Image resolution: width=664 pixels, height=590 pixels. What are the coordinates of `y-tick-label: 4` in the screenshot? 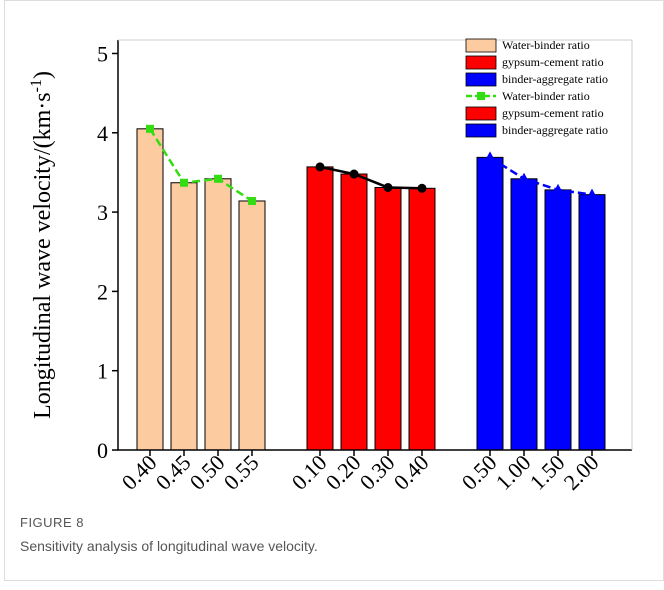 It's located at (102, 133).